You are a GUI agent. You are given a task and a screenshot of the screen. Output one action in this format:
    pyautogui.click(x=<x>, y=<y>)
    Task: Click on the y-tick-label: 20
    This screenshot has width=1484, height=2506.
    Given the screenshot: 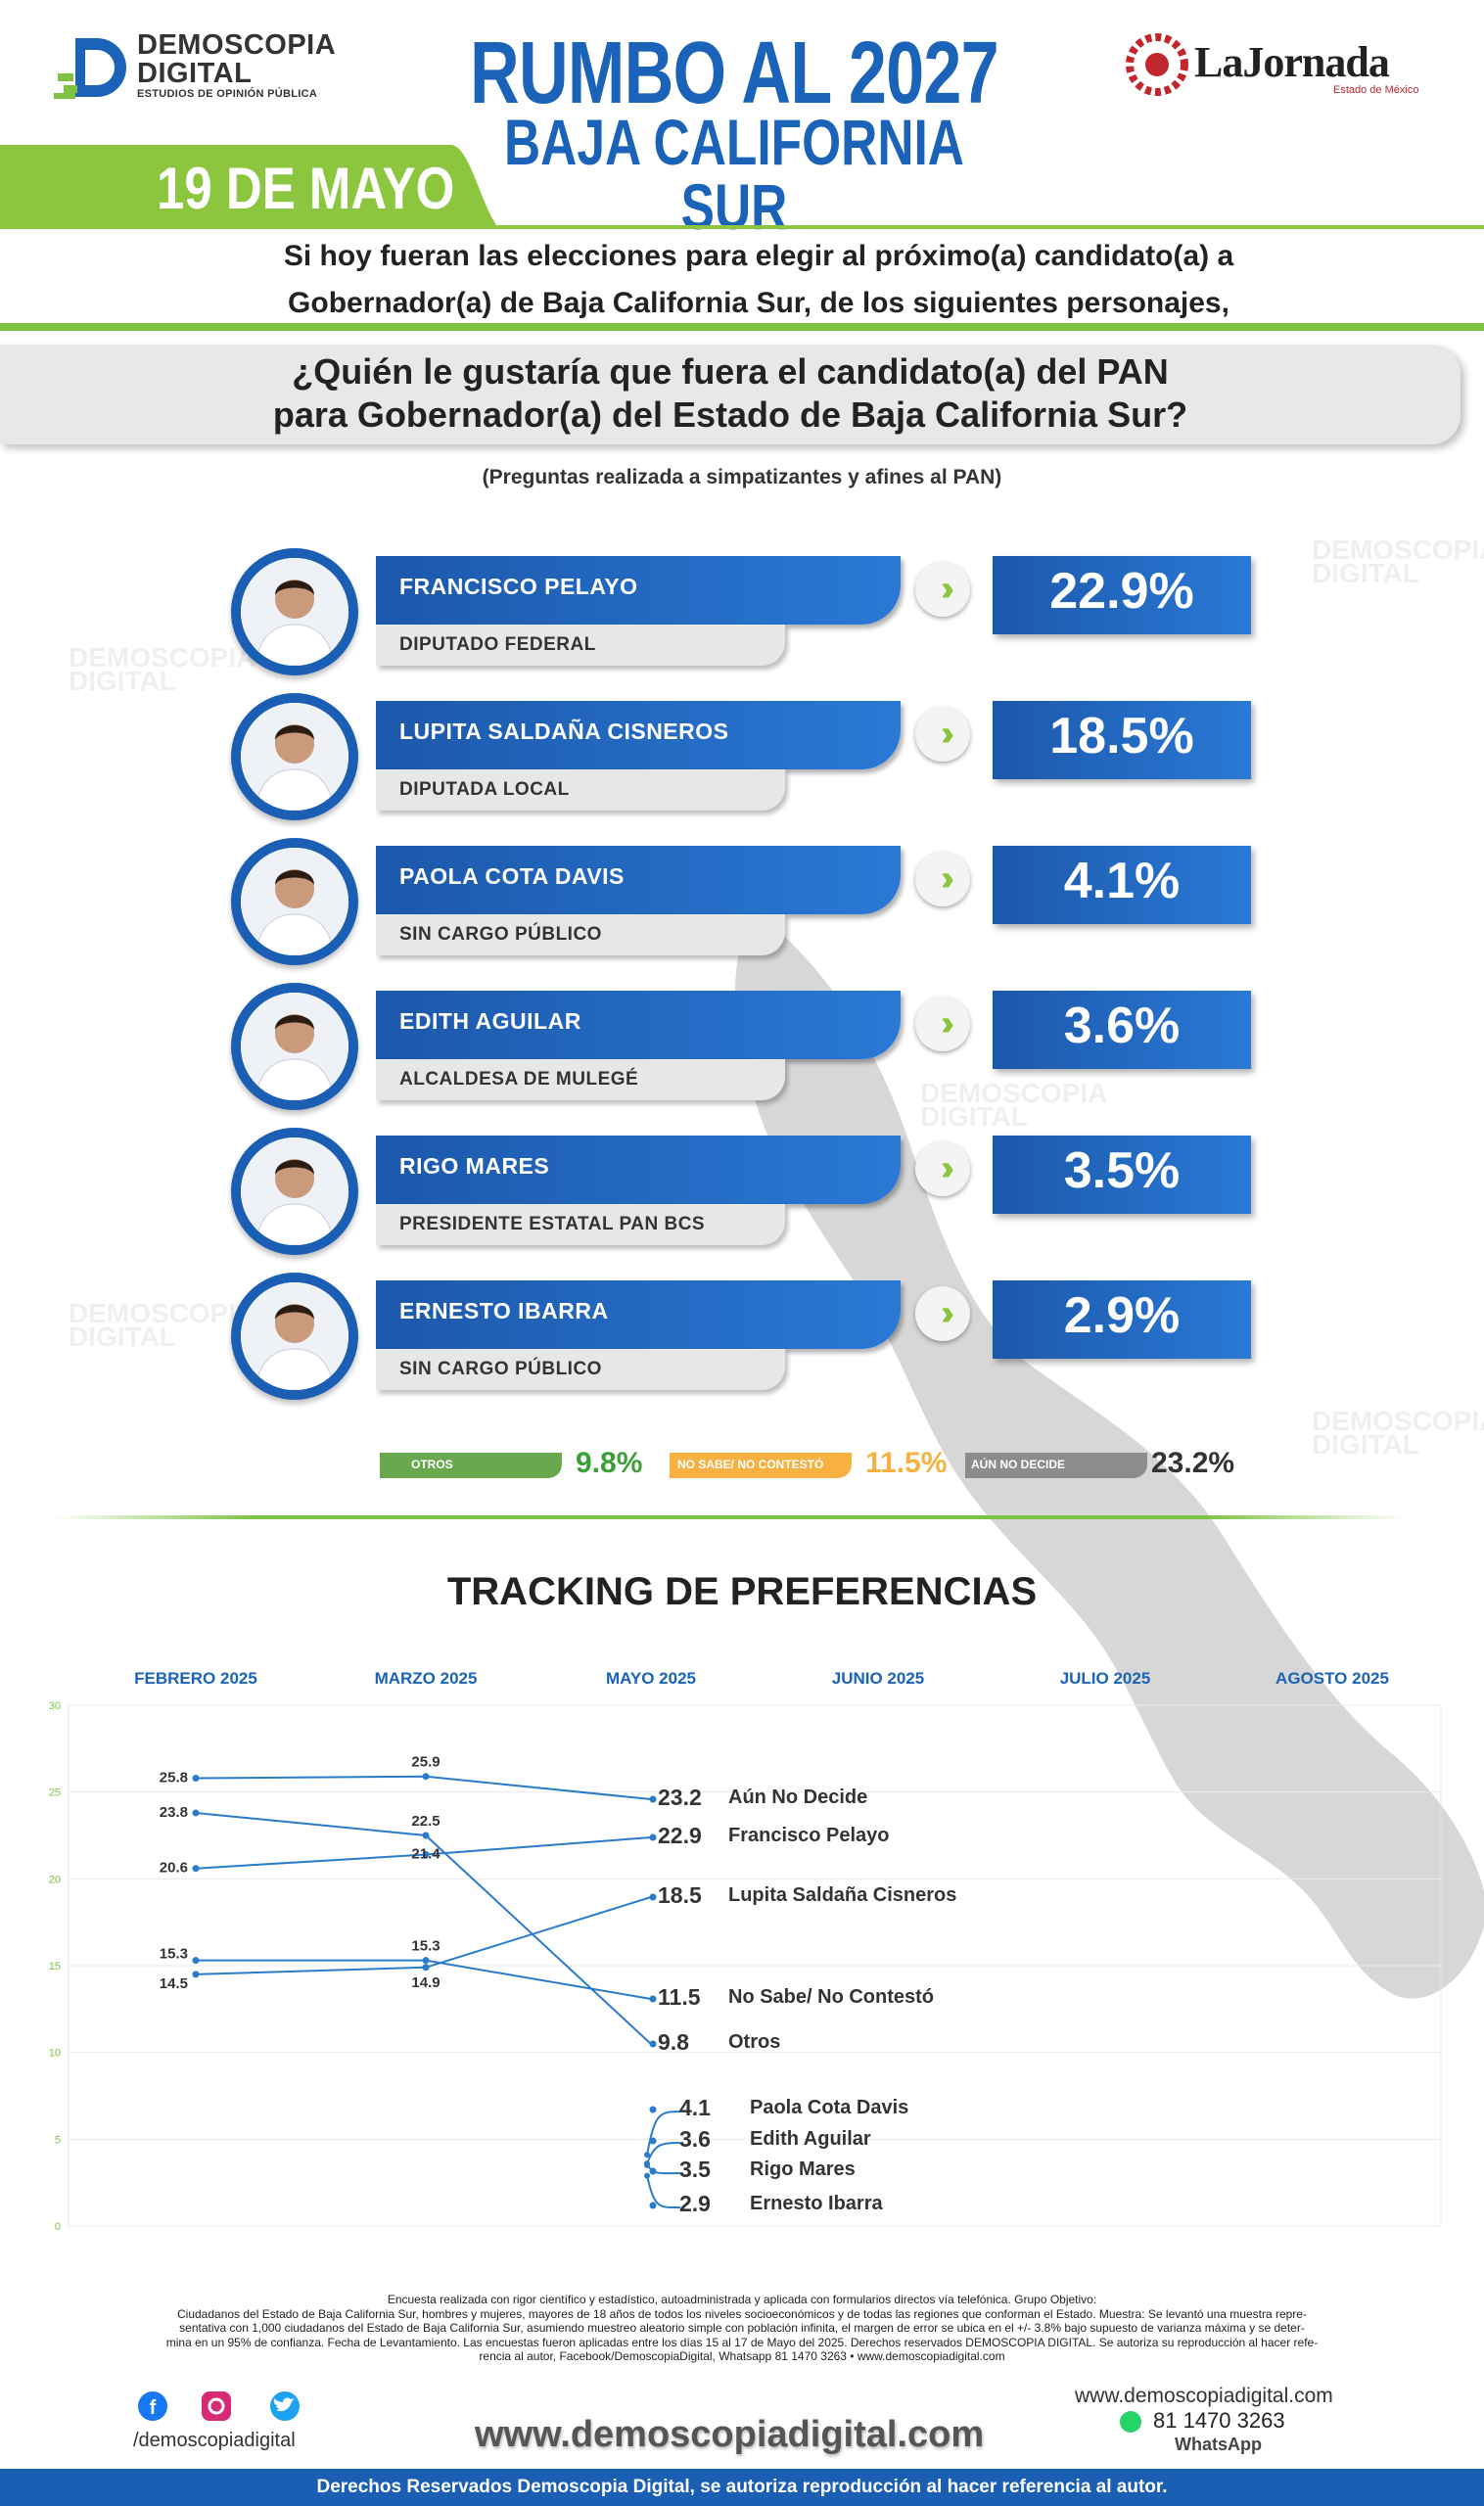 What is the action you would take?
    pyautogui.click(x=55, y=1879)
    